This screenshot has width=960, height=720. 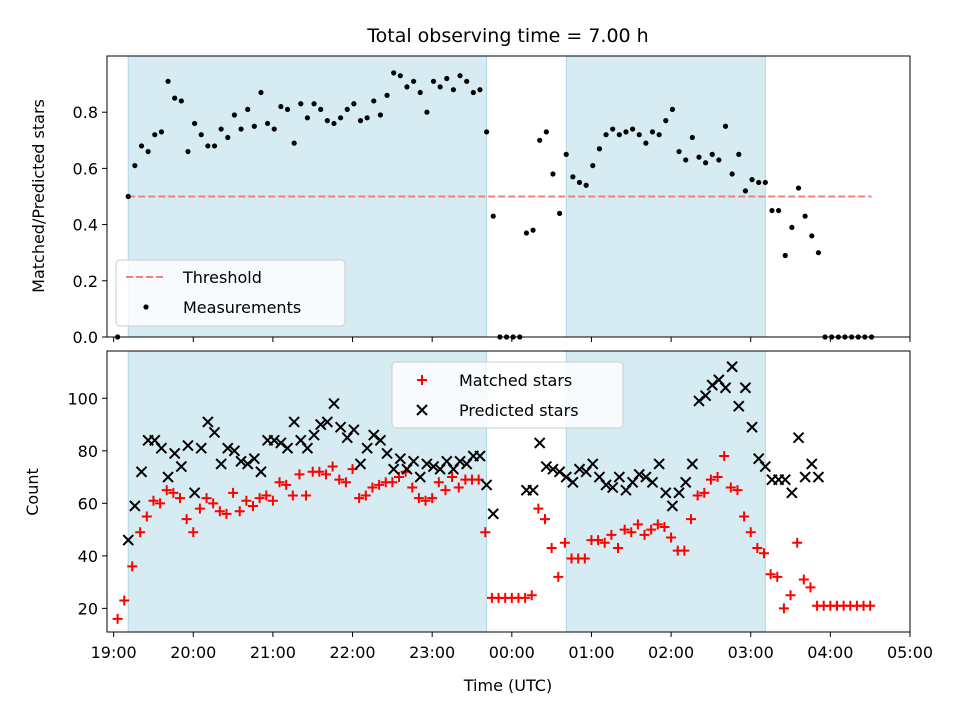 I want to click on chart-title: Total observing time = 7.00 h, so click(x=507, y=36).